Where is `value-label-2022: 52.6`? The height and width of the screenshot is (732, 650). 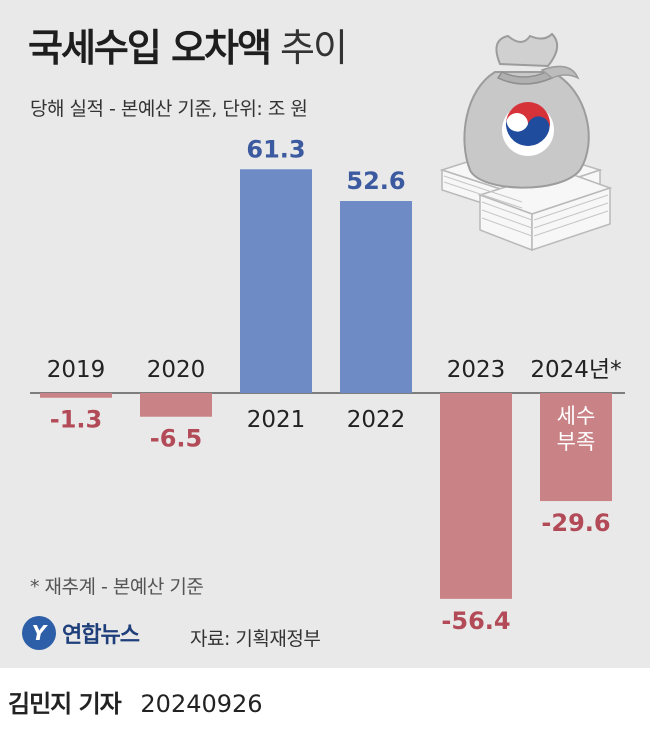
value-label-2022: 52.6 is located at coordinates (375, 181).